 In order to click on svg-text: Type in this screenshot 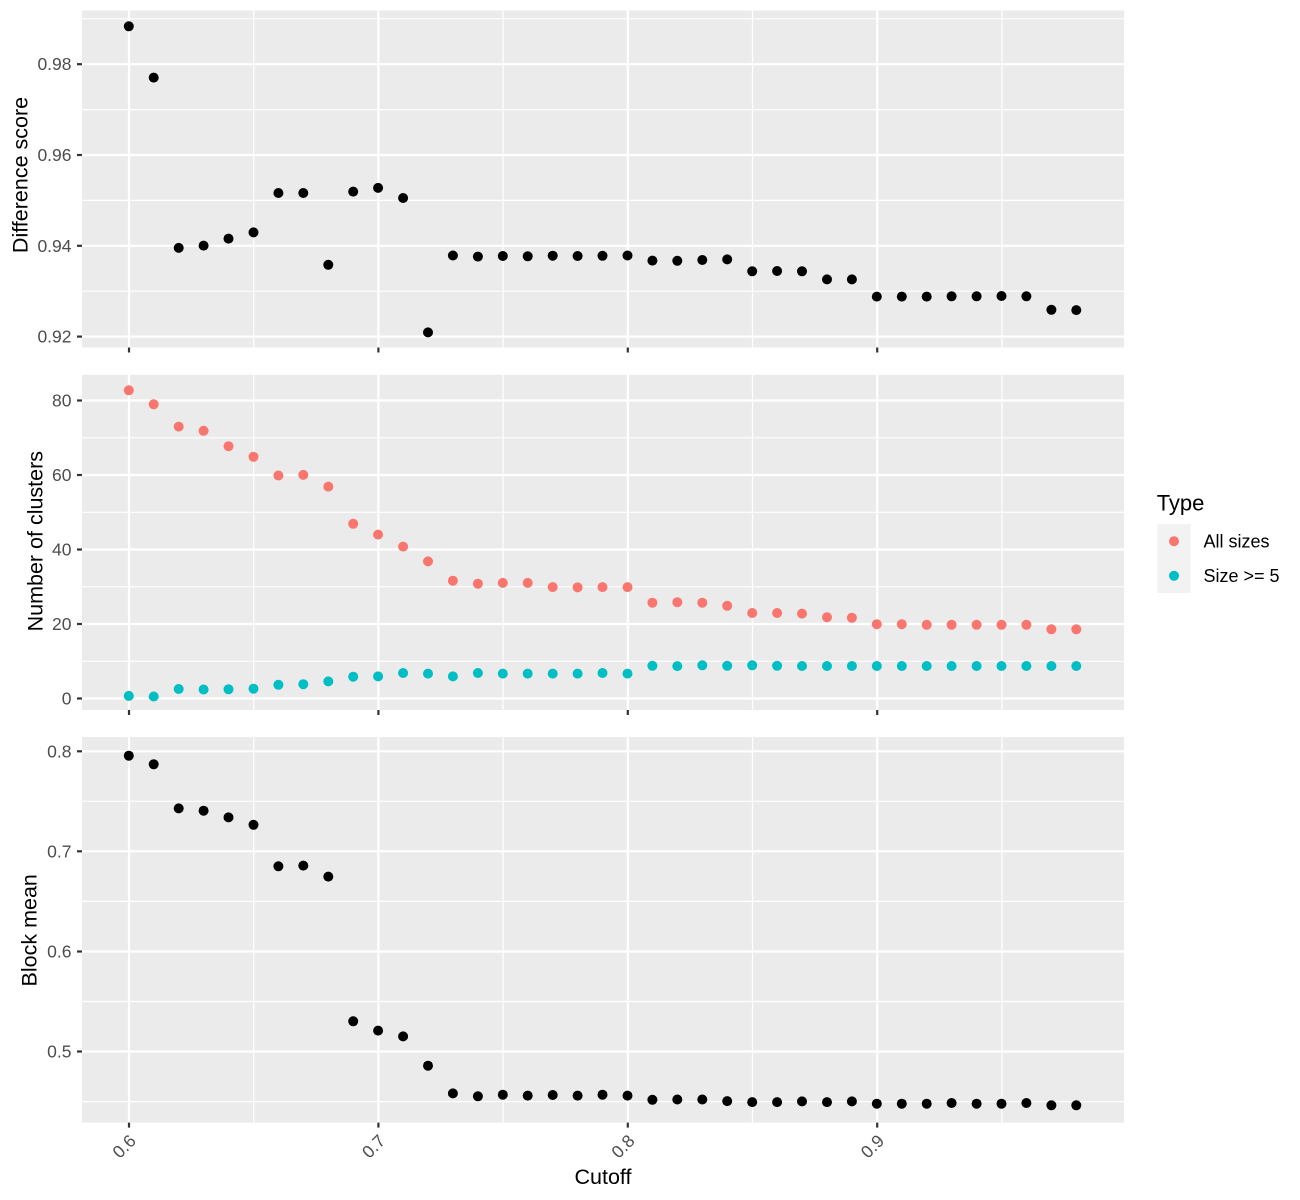, I will do `click(1181, 503)`.